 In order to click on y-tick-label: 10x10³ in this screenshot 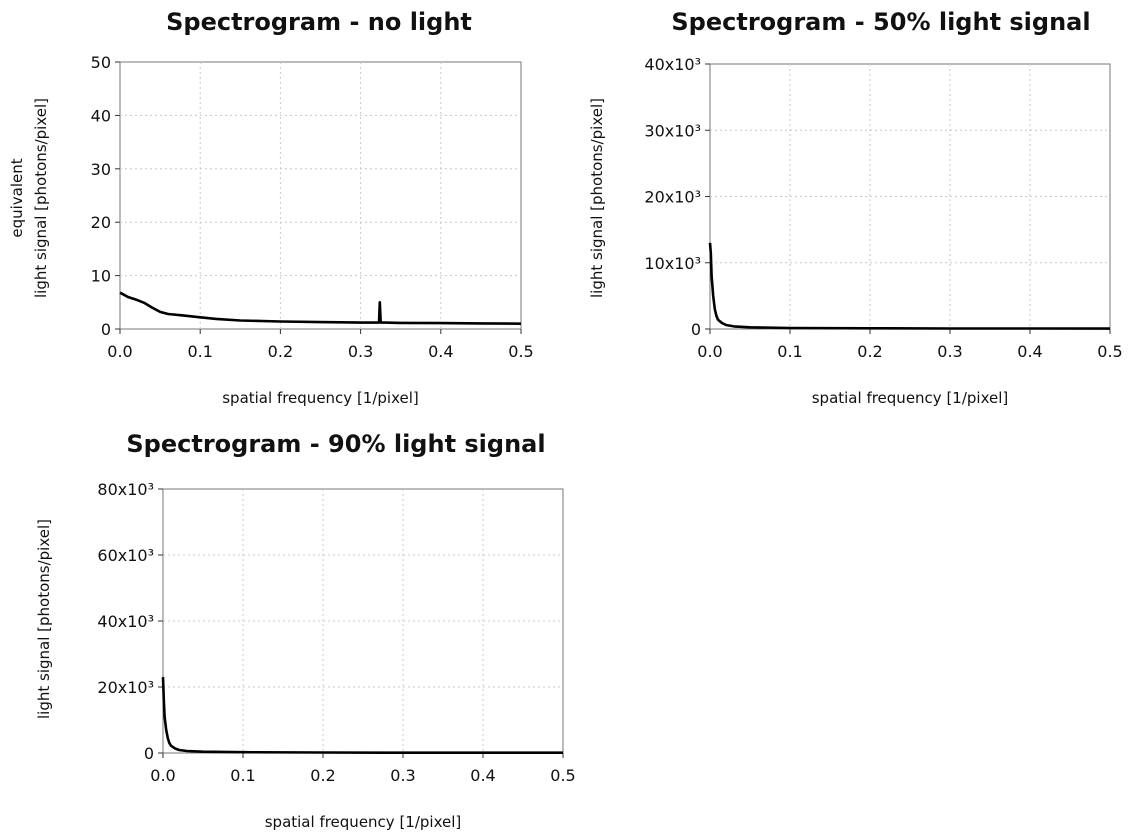, I will do `click(672, 263)`.